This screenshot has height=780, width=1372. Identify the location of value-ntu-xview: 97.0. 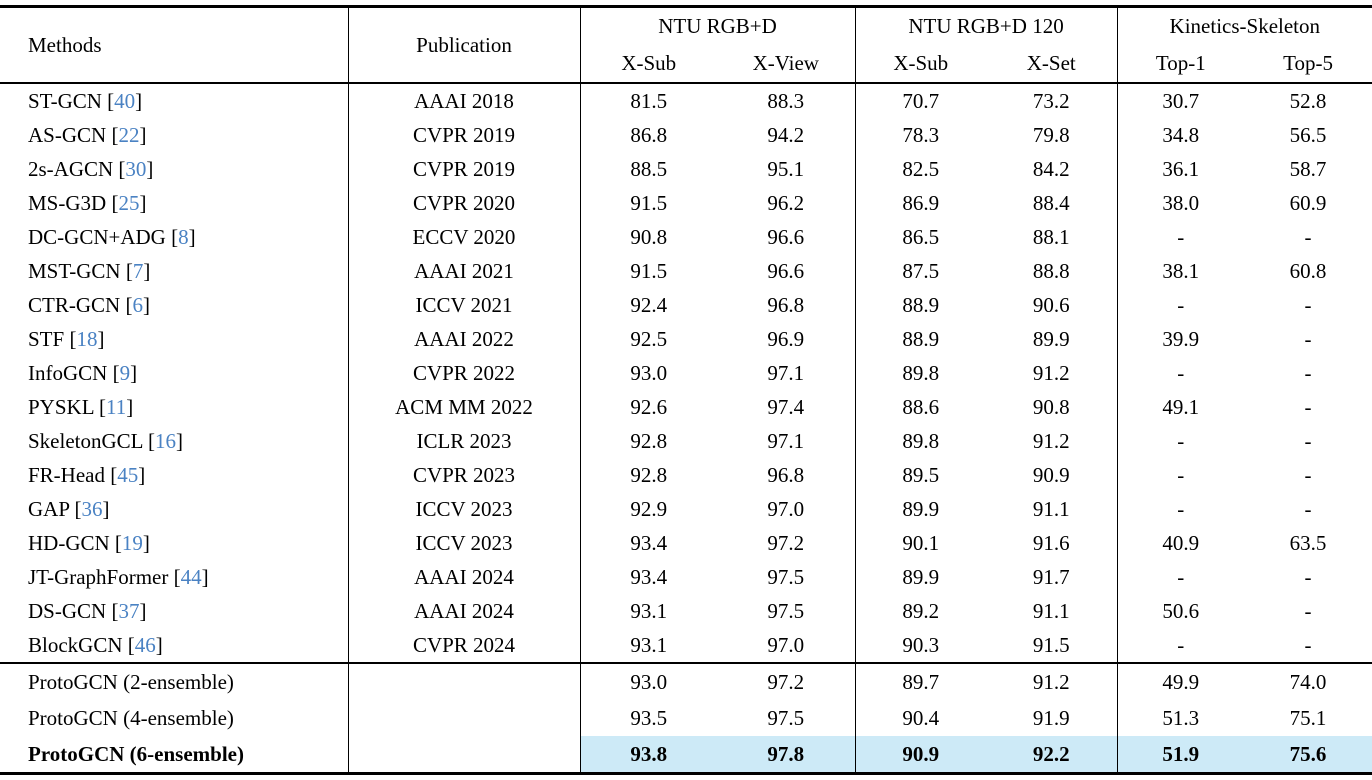
(786, 645).